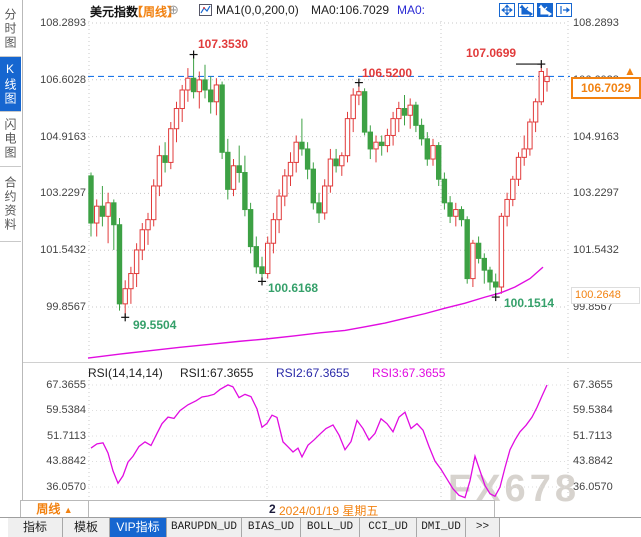  Describe the element at coordinates (272, 509) in the screenshot. I see `gridline-year-label: 2` at that location.